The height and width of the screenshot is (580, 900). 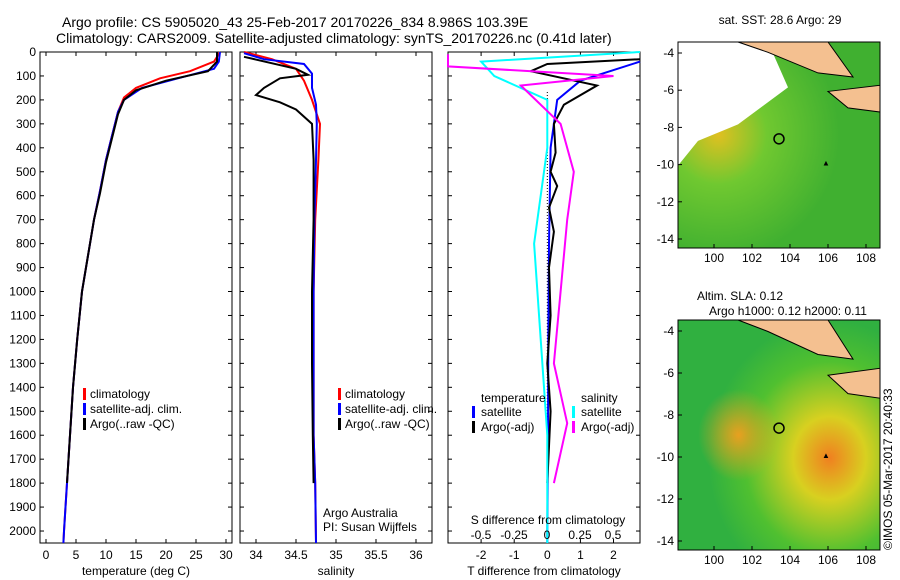 What do you see at coordinates (780, 20) in the screenshot?
I see `map-title: sat. SST: 28.6 Argo: 29` at bounding box center [780, 20].